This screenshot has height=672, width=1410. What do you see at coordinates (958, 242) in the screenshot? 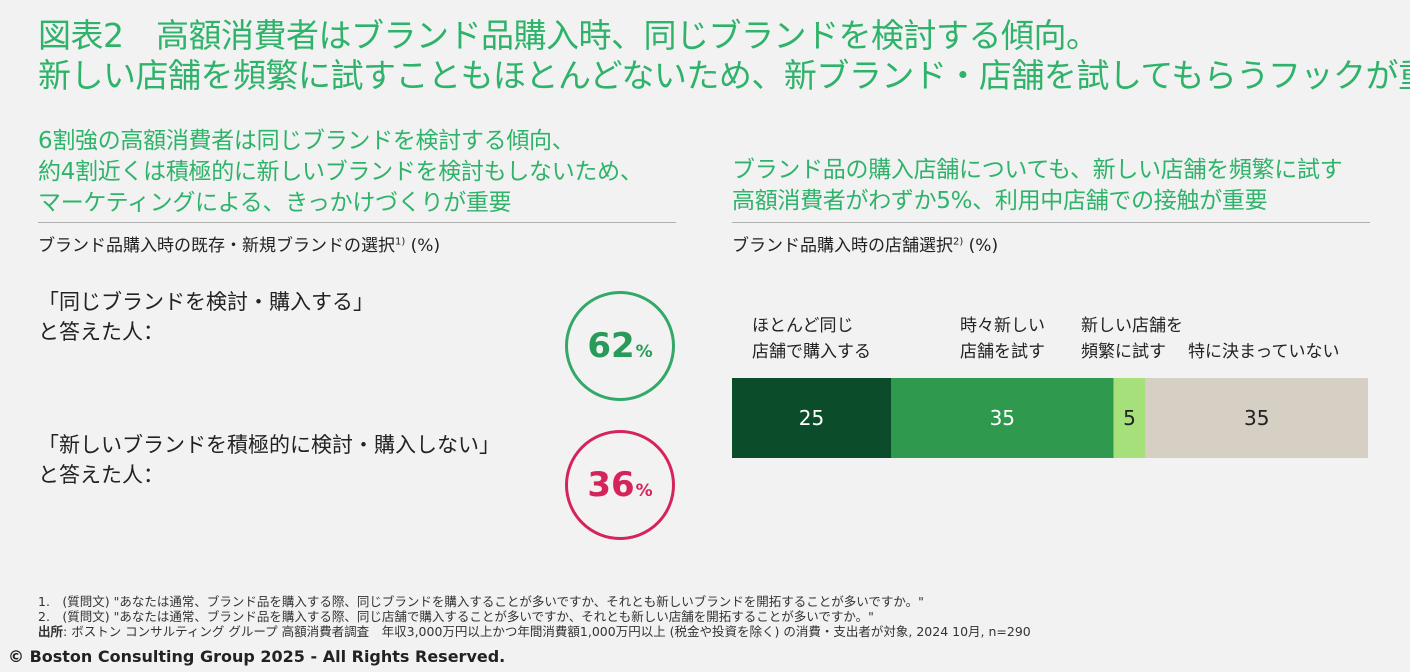
I see `right-caption-footnote-ref: 2)` at bounding box center [958, 242].